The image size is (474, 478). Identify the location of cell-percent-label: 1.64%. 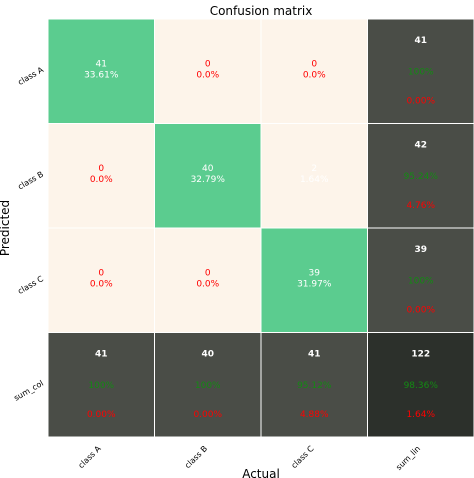
(314, 180).